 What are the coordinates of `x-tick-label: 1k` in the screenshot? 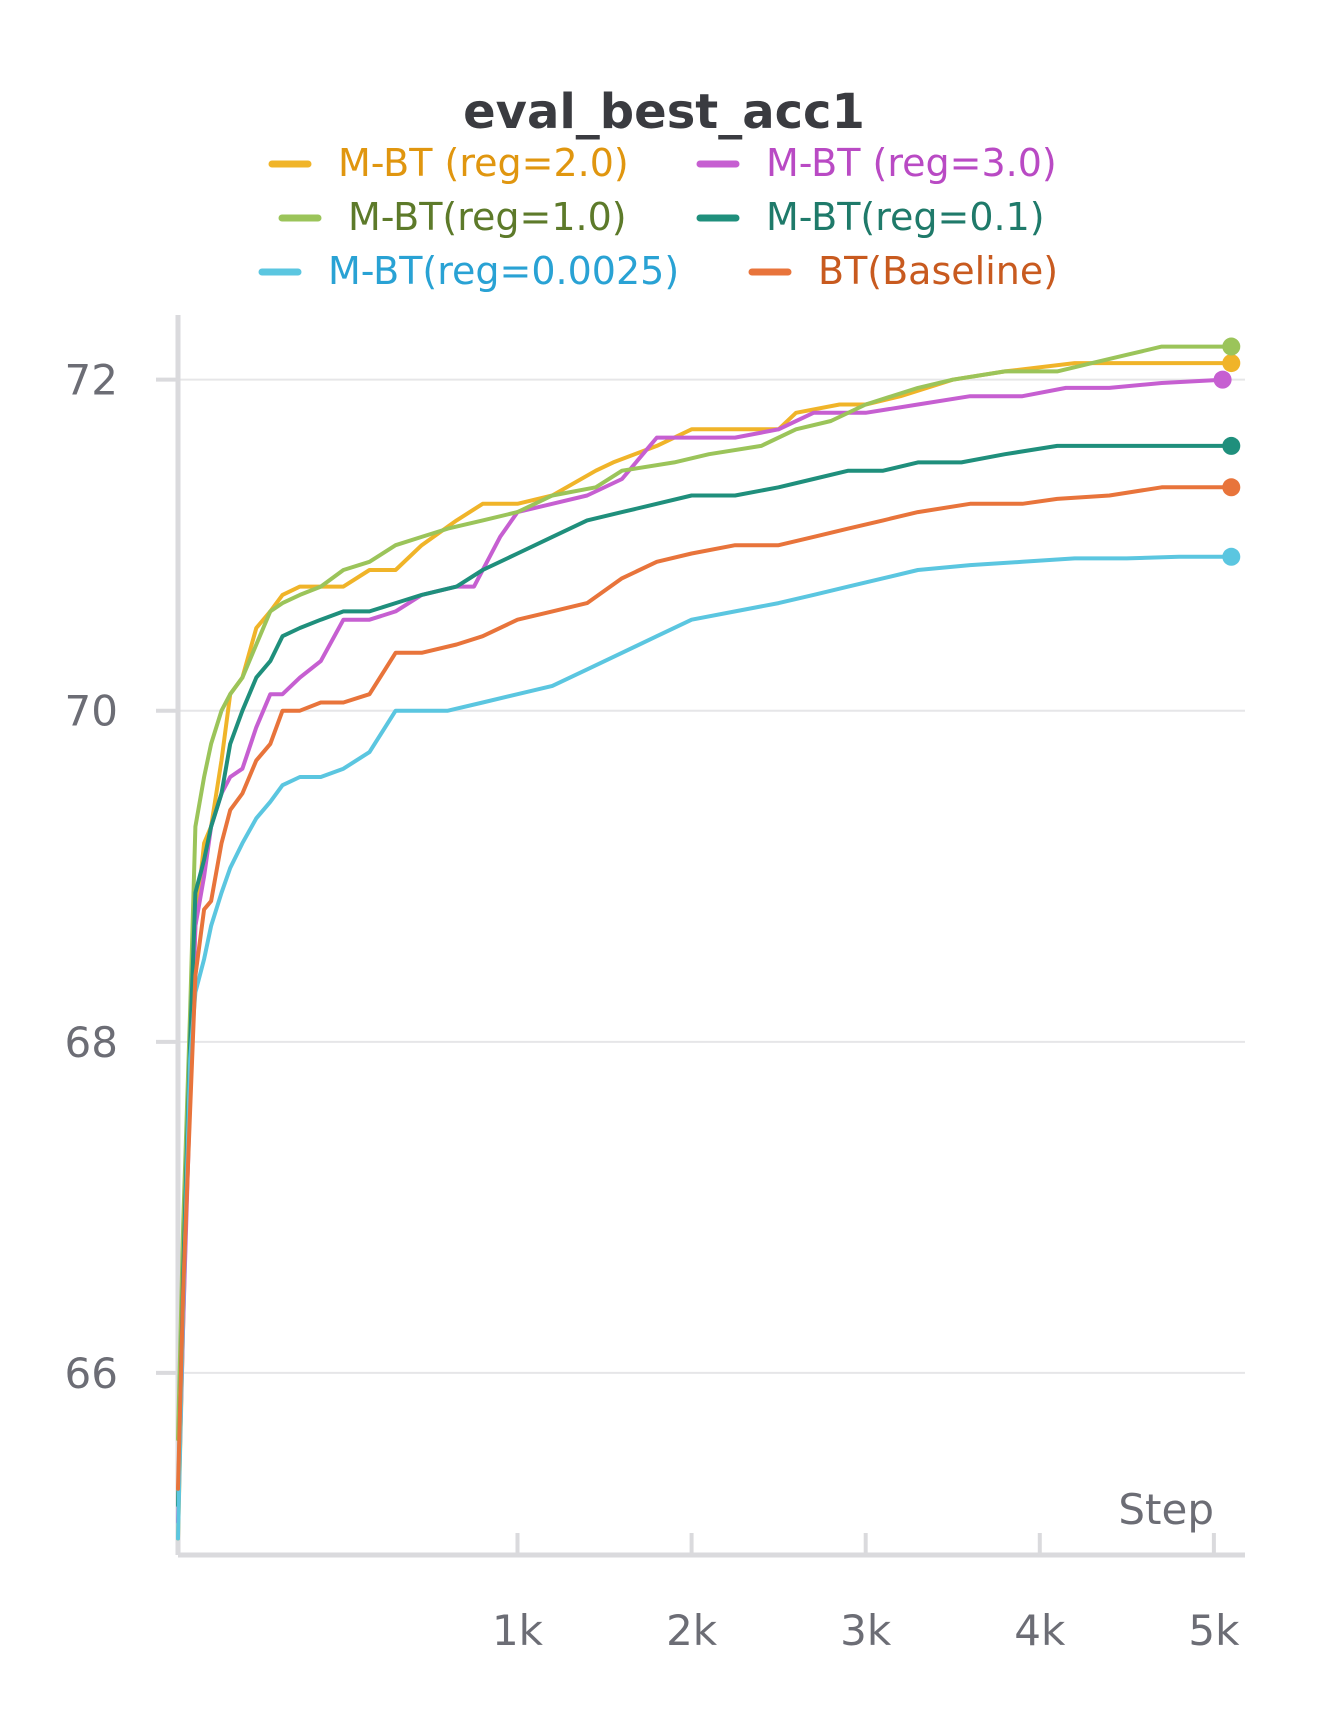 It's located at (518, 1630).